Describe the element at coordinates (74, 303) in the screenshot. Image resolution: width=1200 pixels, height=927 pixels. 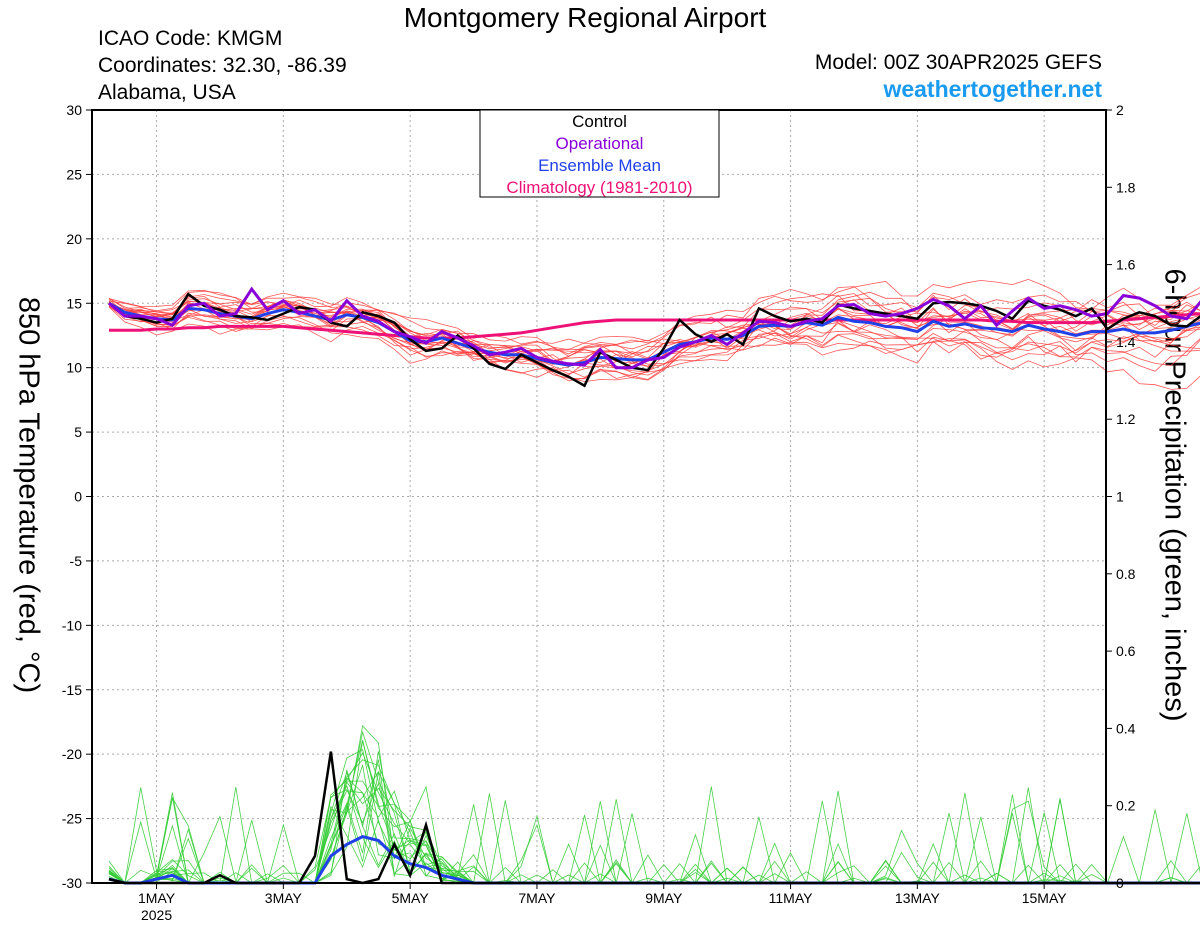
I see `y-tick-label: 15` at that location.